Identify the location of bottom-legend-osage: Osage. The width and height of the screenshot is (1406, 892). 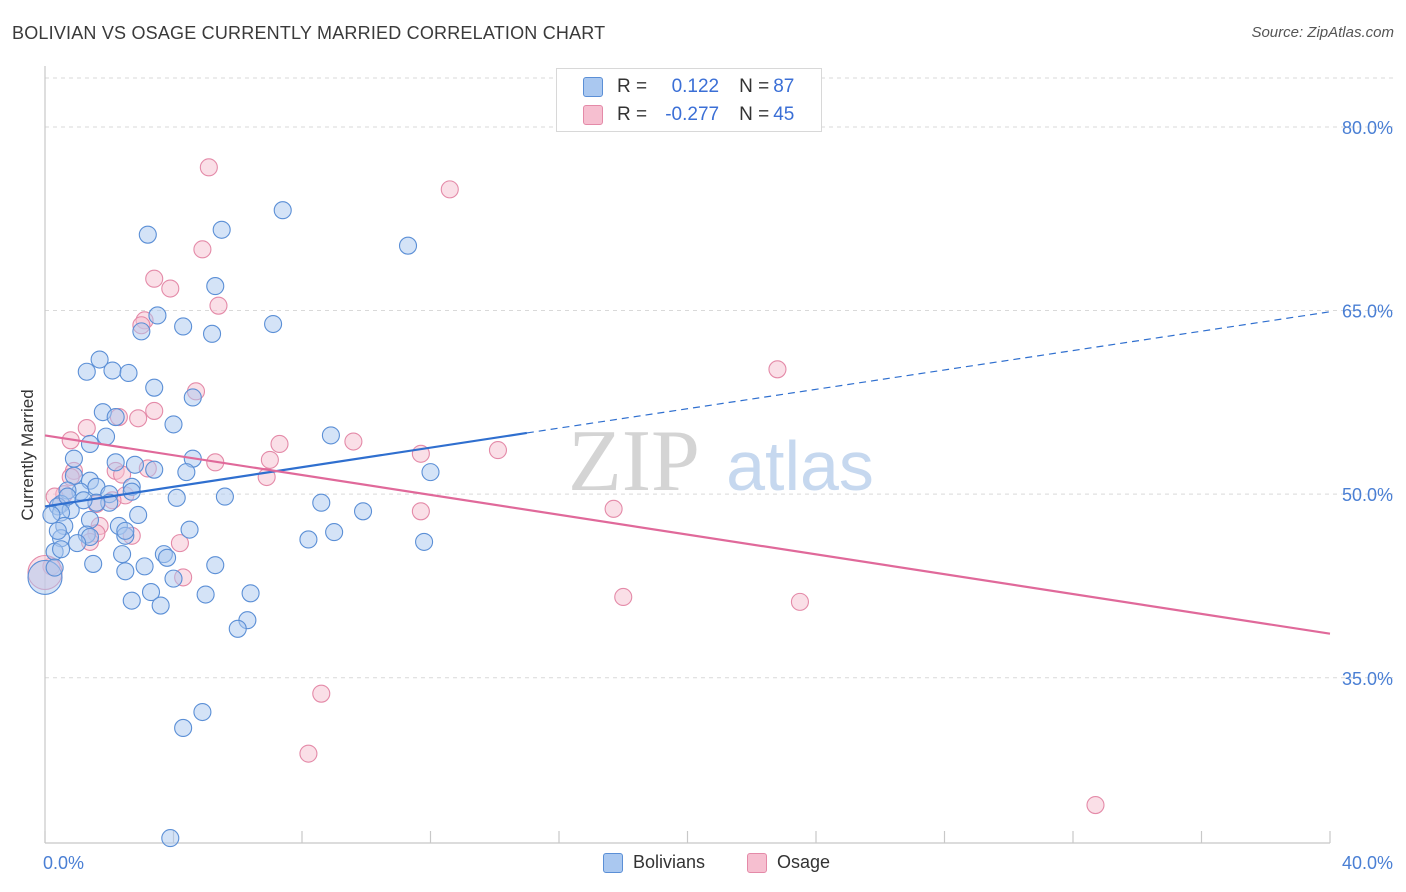
(788, 862).